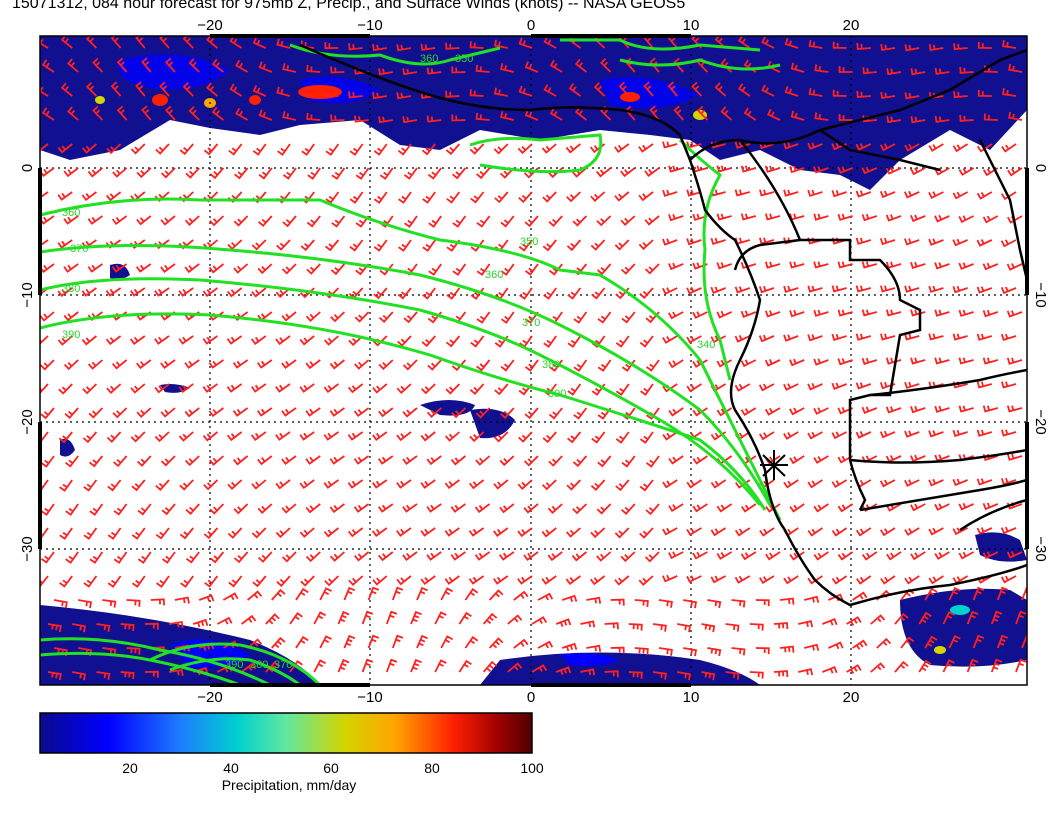  I want to click on contour-label: 350, so click(529, 242).